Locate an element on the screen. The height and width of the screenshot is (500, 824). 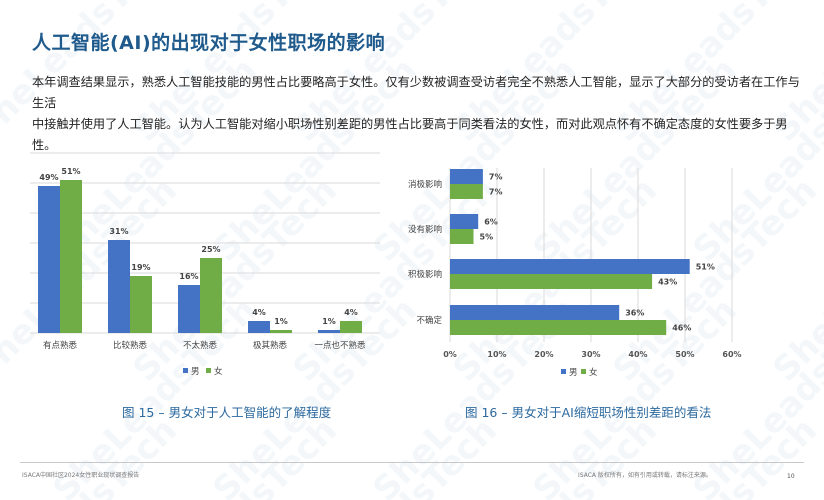
data-label: 46% is located at coordinates (681, 328).